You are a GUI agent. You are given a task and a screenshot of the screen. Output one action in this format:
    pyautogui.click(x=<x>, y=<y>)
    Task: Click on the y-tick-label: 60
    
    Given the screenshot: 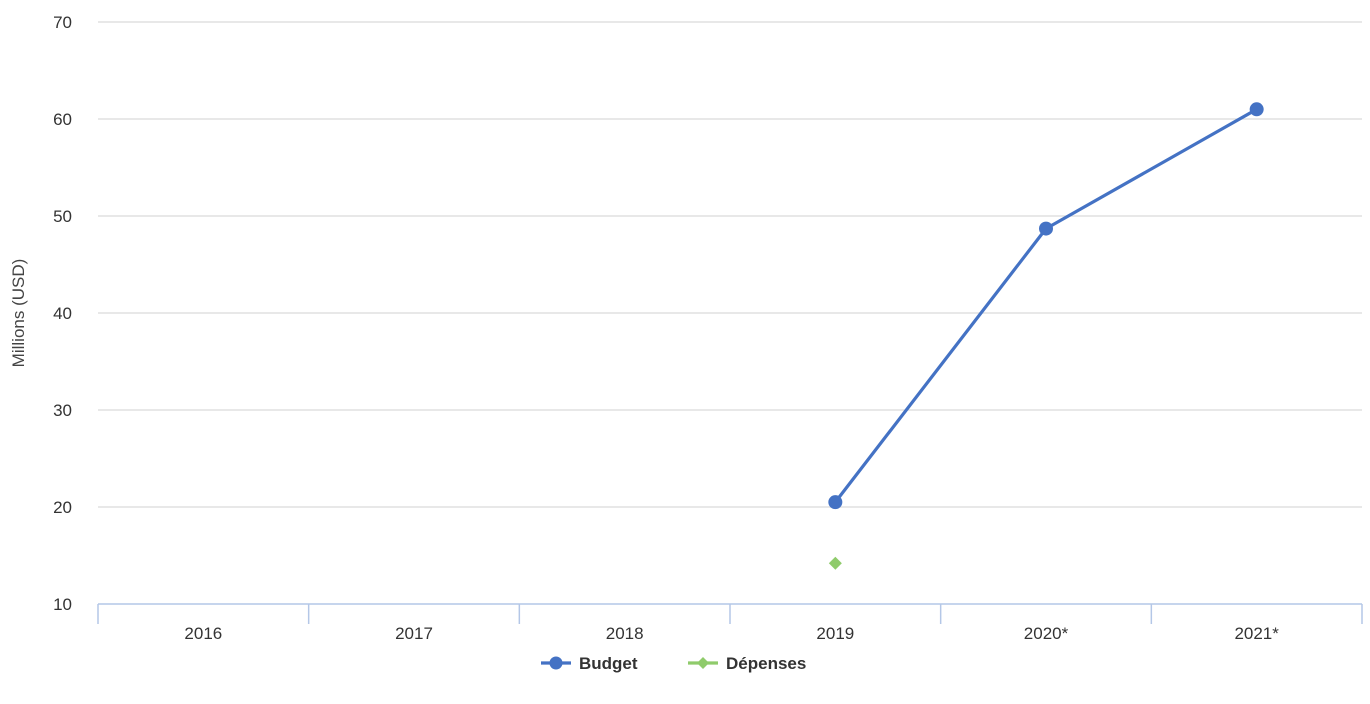 What is the action you would take?
    pyautogui.click(x=62, y=119)
    